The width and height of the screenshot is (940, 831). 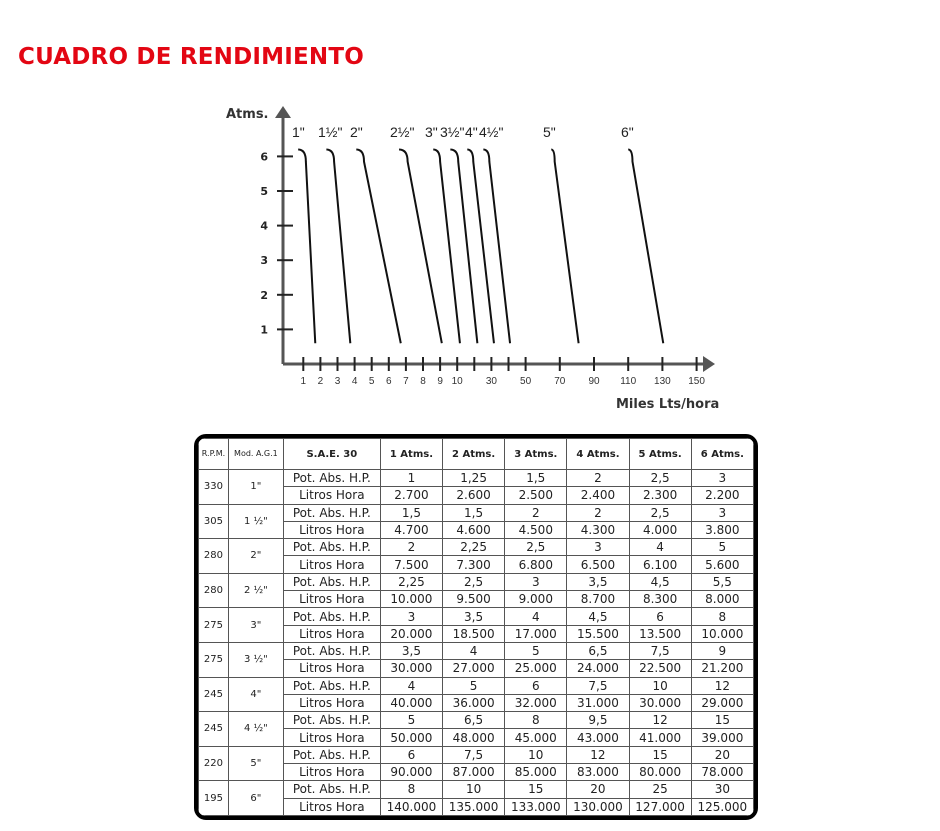 I want to click on column-header: 3 Atms., so click(x=536, y=454).